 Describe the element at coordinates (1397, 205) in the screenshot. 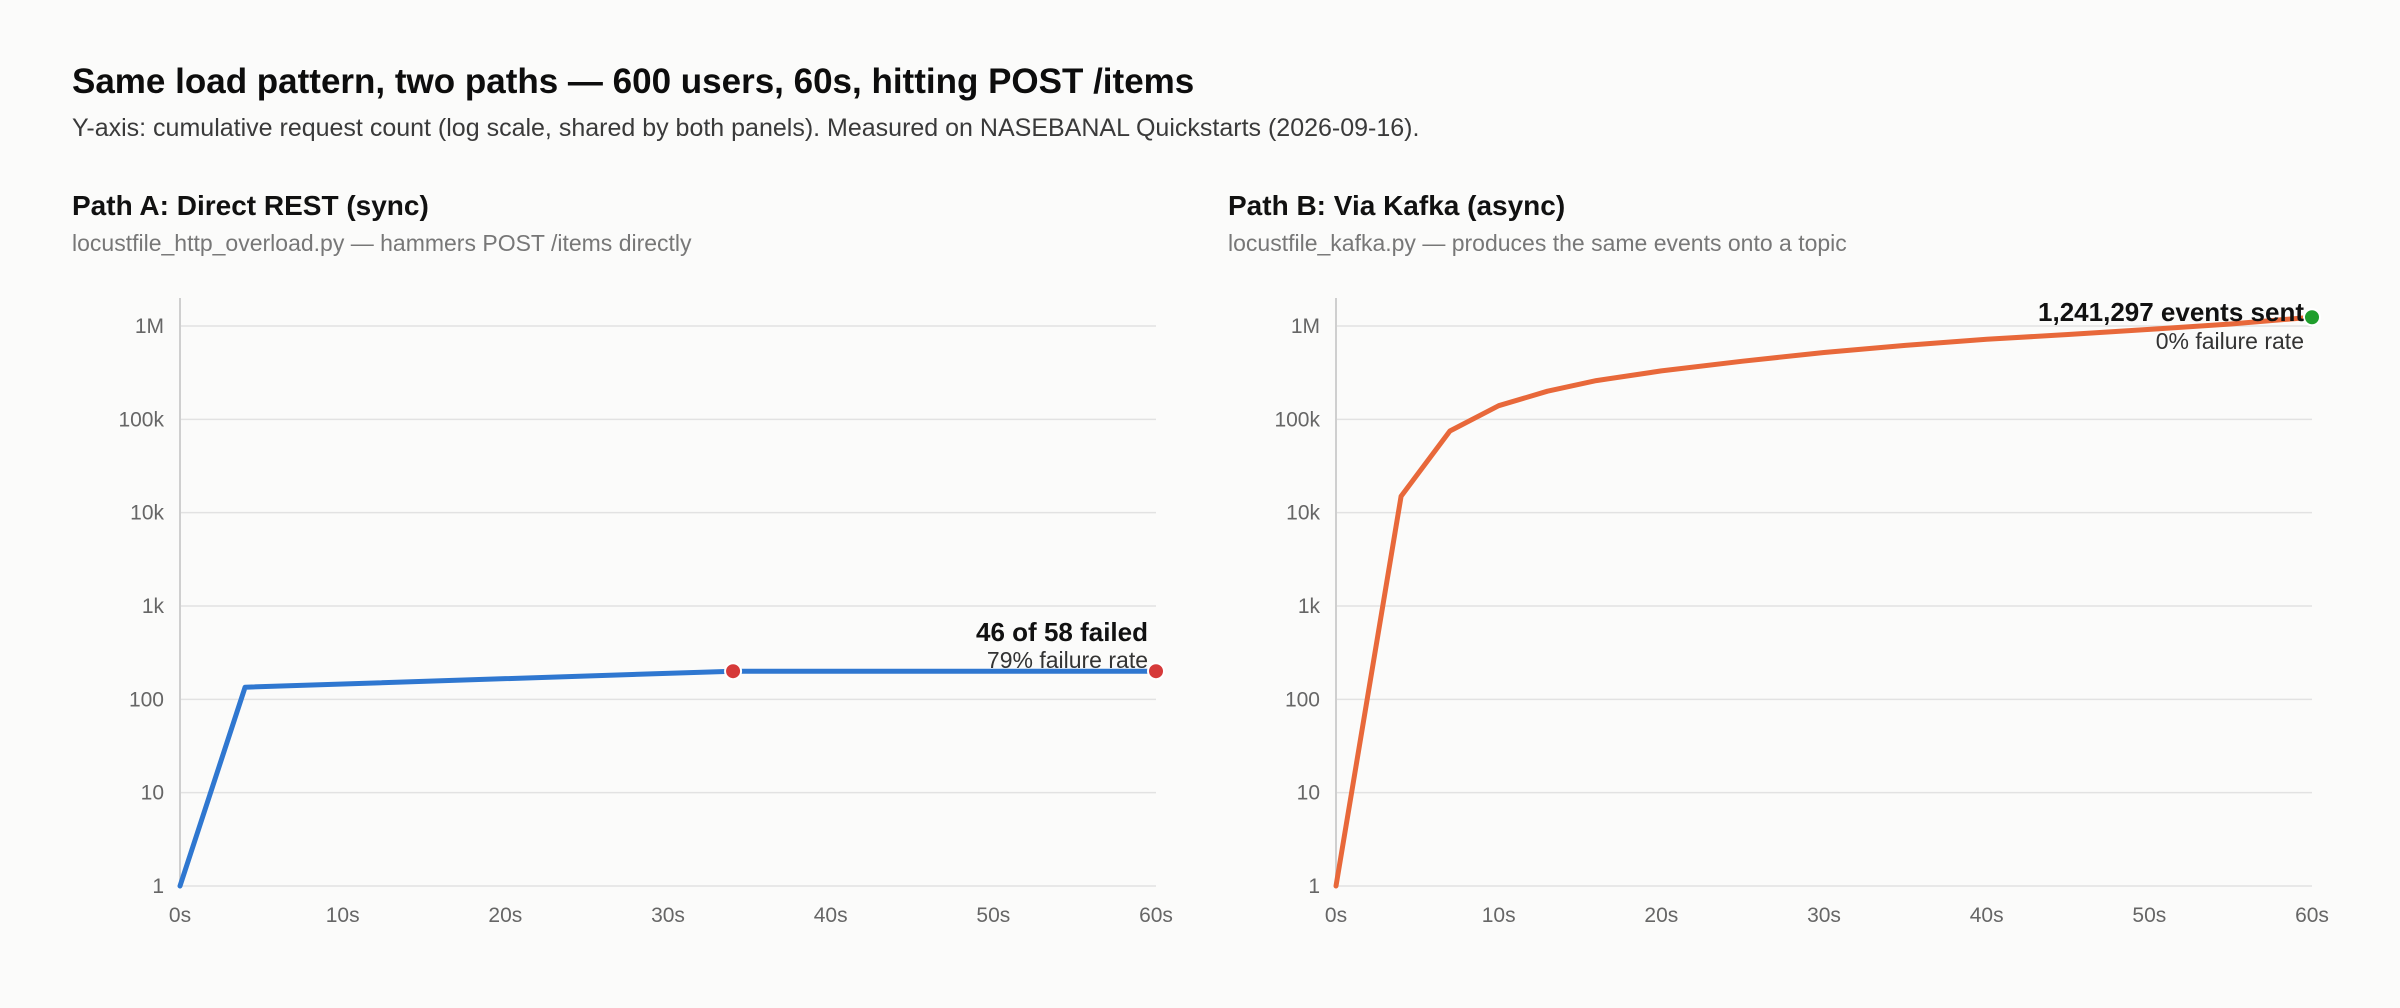

I see `panel-title: Path B: Via Kafka (async)` at that location.